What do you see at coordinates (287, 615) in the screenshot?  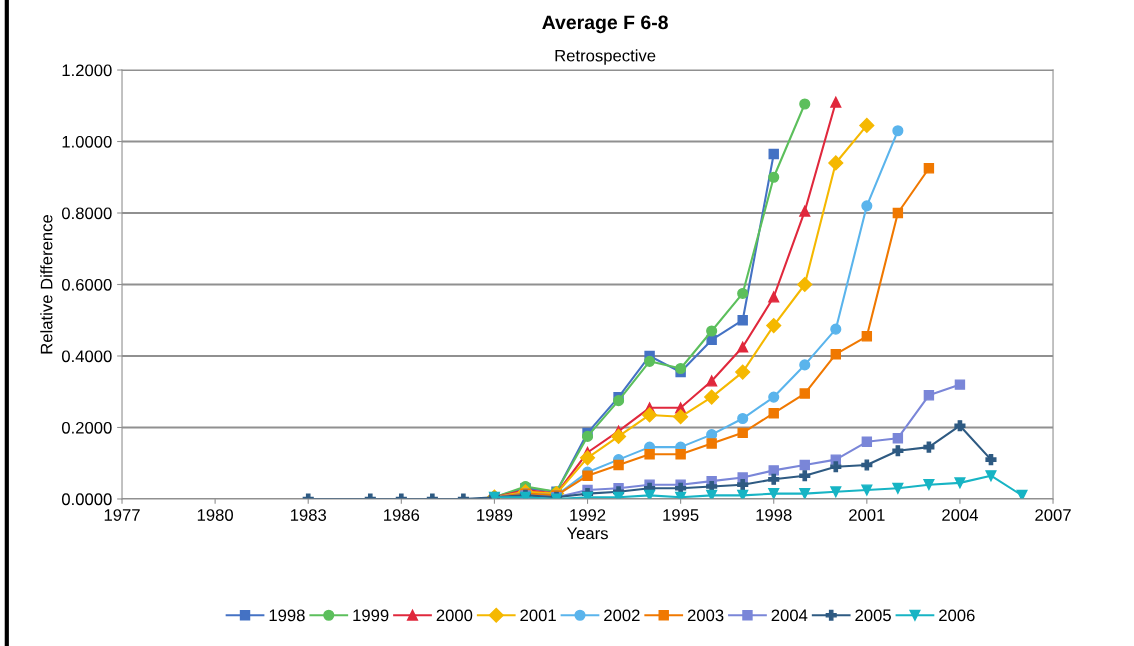 I see `legend-label: 1998` at bounding box center [287, 615].